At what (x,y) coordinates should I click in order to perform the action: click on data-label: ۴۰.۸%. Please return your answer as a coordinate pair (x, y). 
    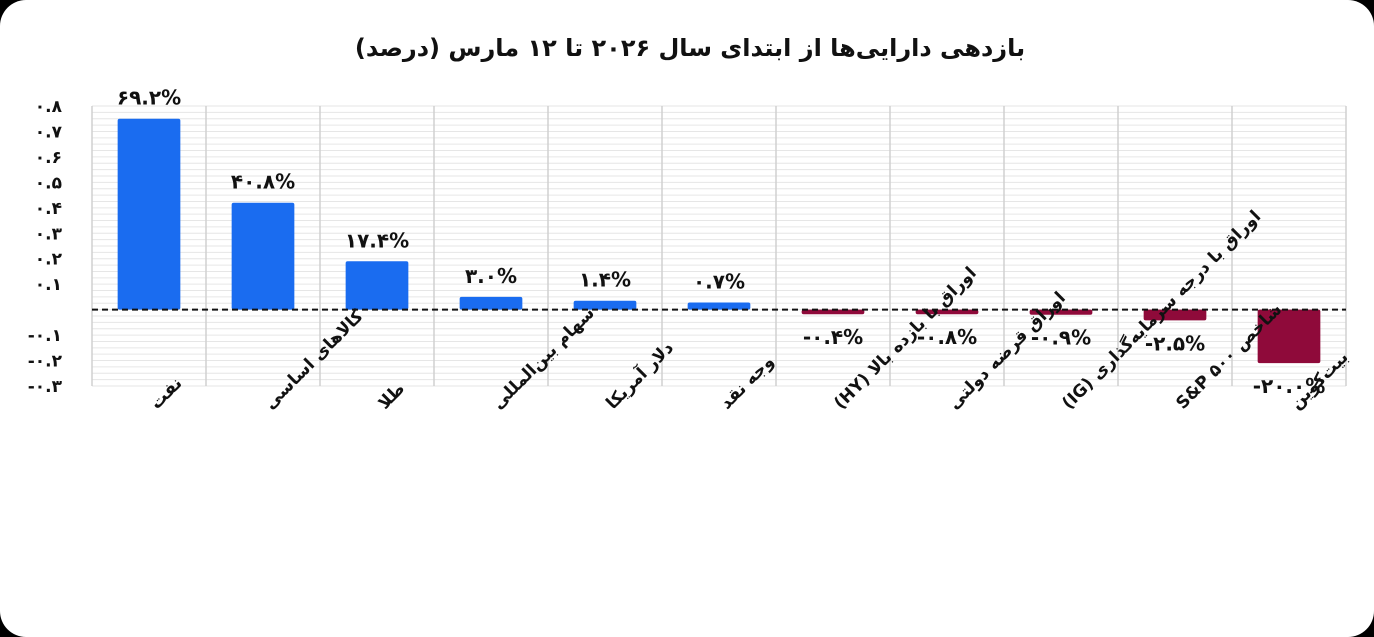
    Looking at the image, I should click on (263, 182).